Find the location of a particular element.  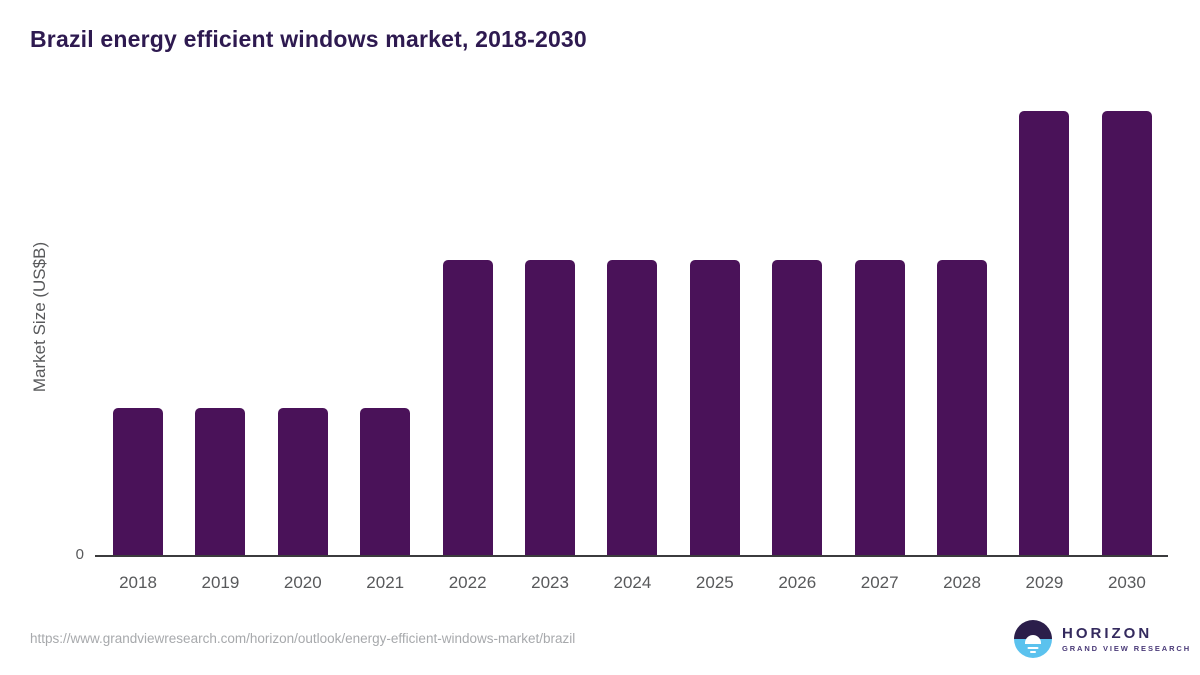

bar-cell-2018: 2018 is located at coordinates (138, 346).